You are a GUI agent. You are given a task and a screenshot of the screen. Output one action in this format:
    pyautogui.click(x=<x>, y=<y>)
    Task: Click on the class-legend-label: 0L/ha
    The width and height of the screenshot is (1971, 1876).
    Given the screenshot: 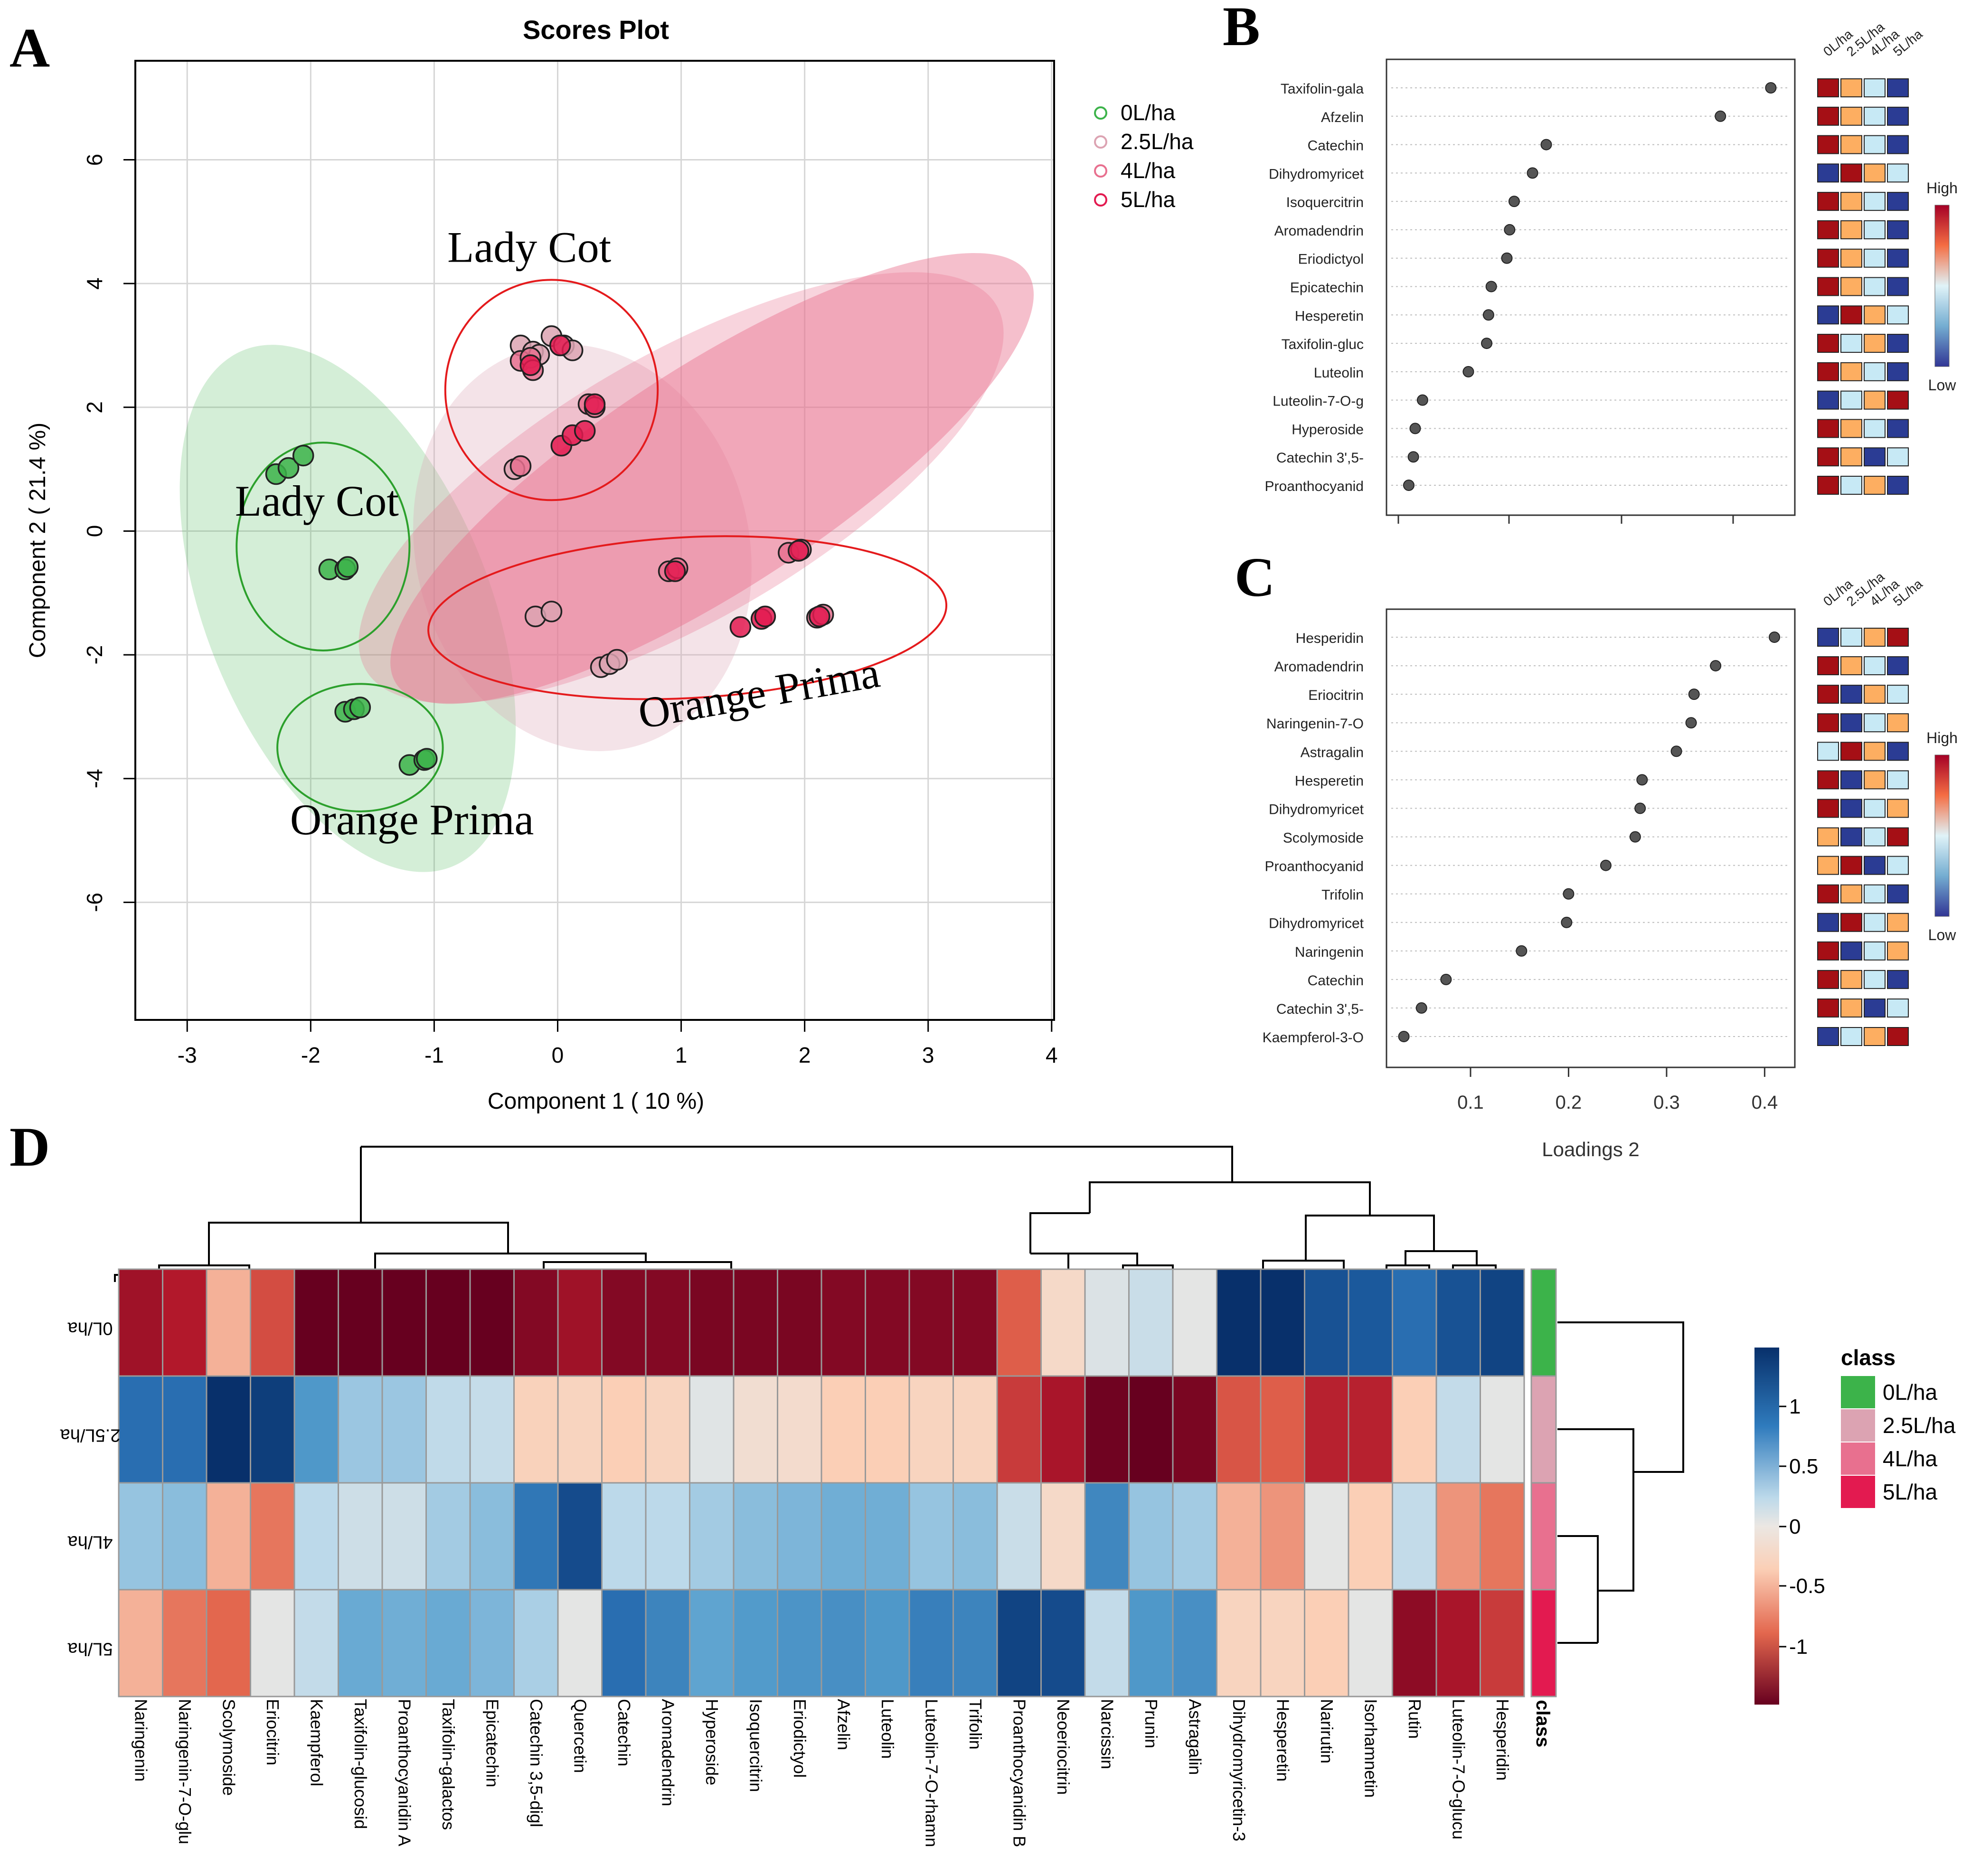 What is the action you would take?
    pyautogui.click(x=1910, y=1392)
    